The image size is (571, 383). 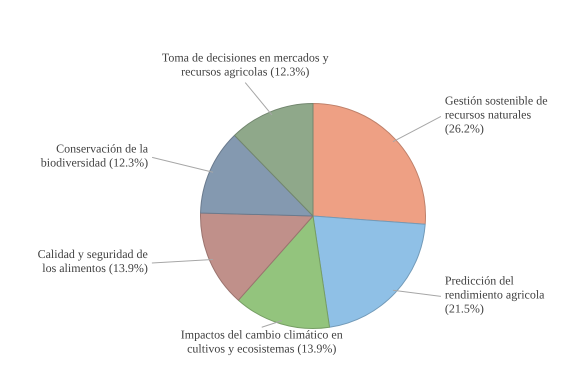 I want to click on slice-label: Toma de decisiones en mercados y recursos agricolas (12.3%), so click(x=245, y=64).